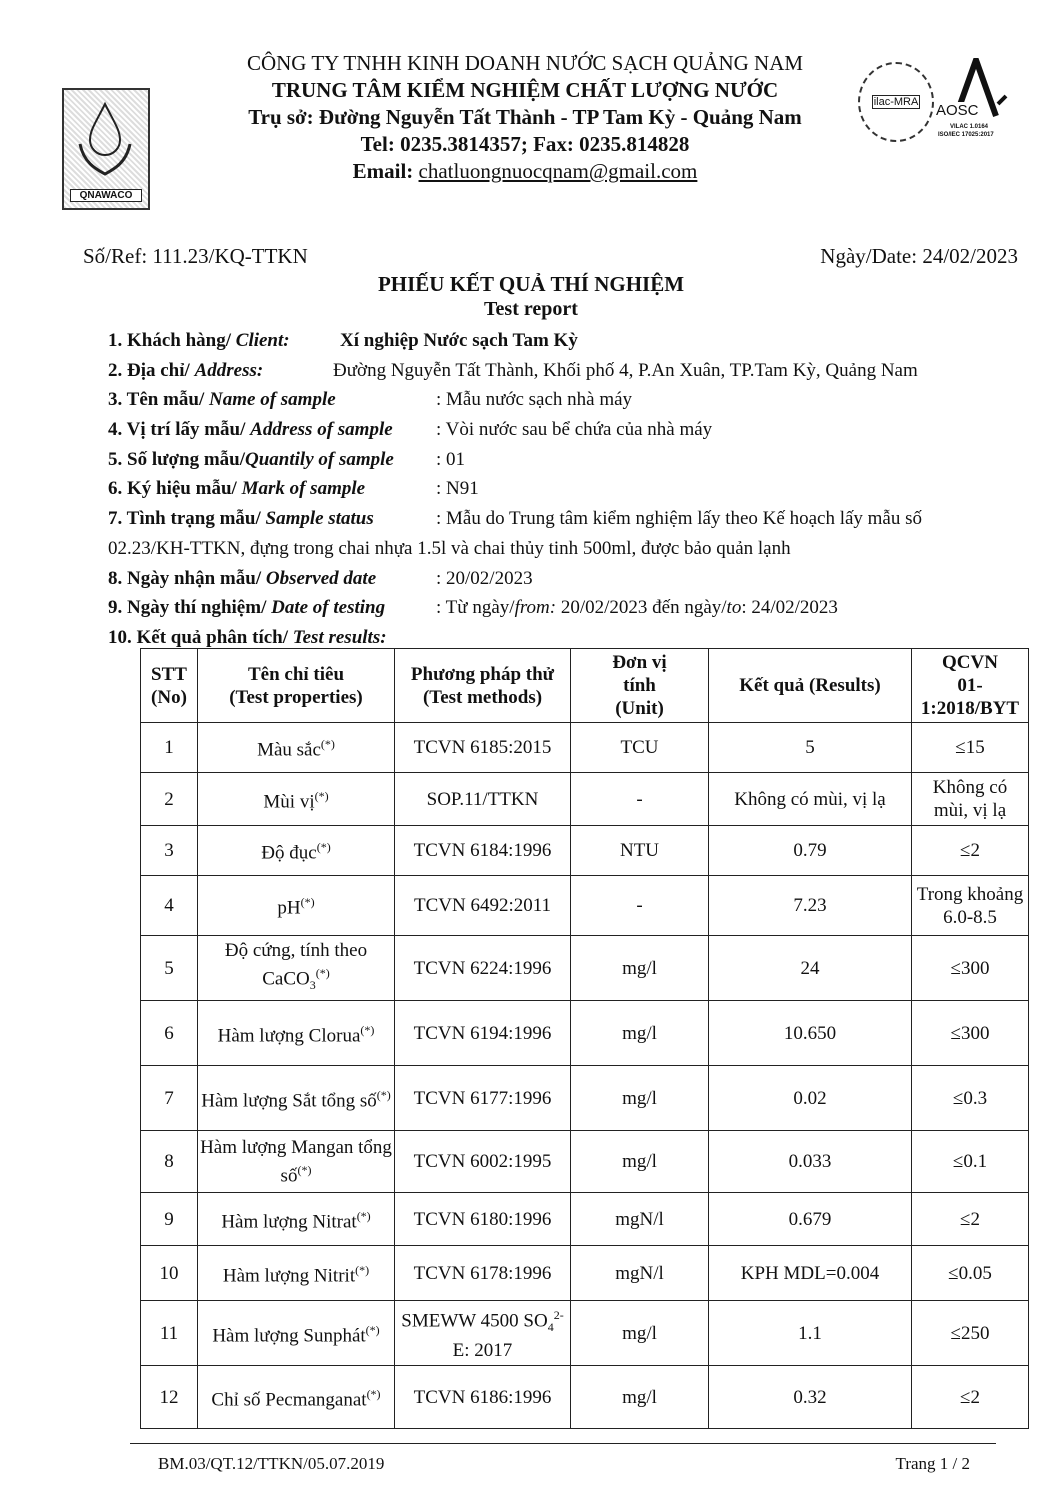  What do you see at coordinates (482, 1397) in the screenshot?
I see `cell-method: TCVN 6186:1996` at bounding box center [482, 1397].